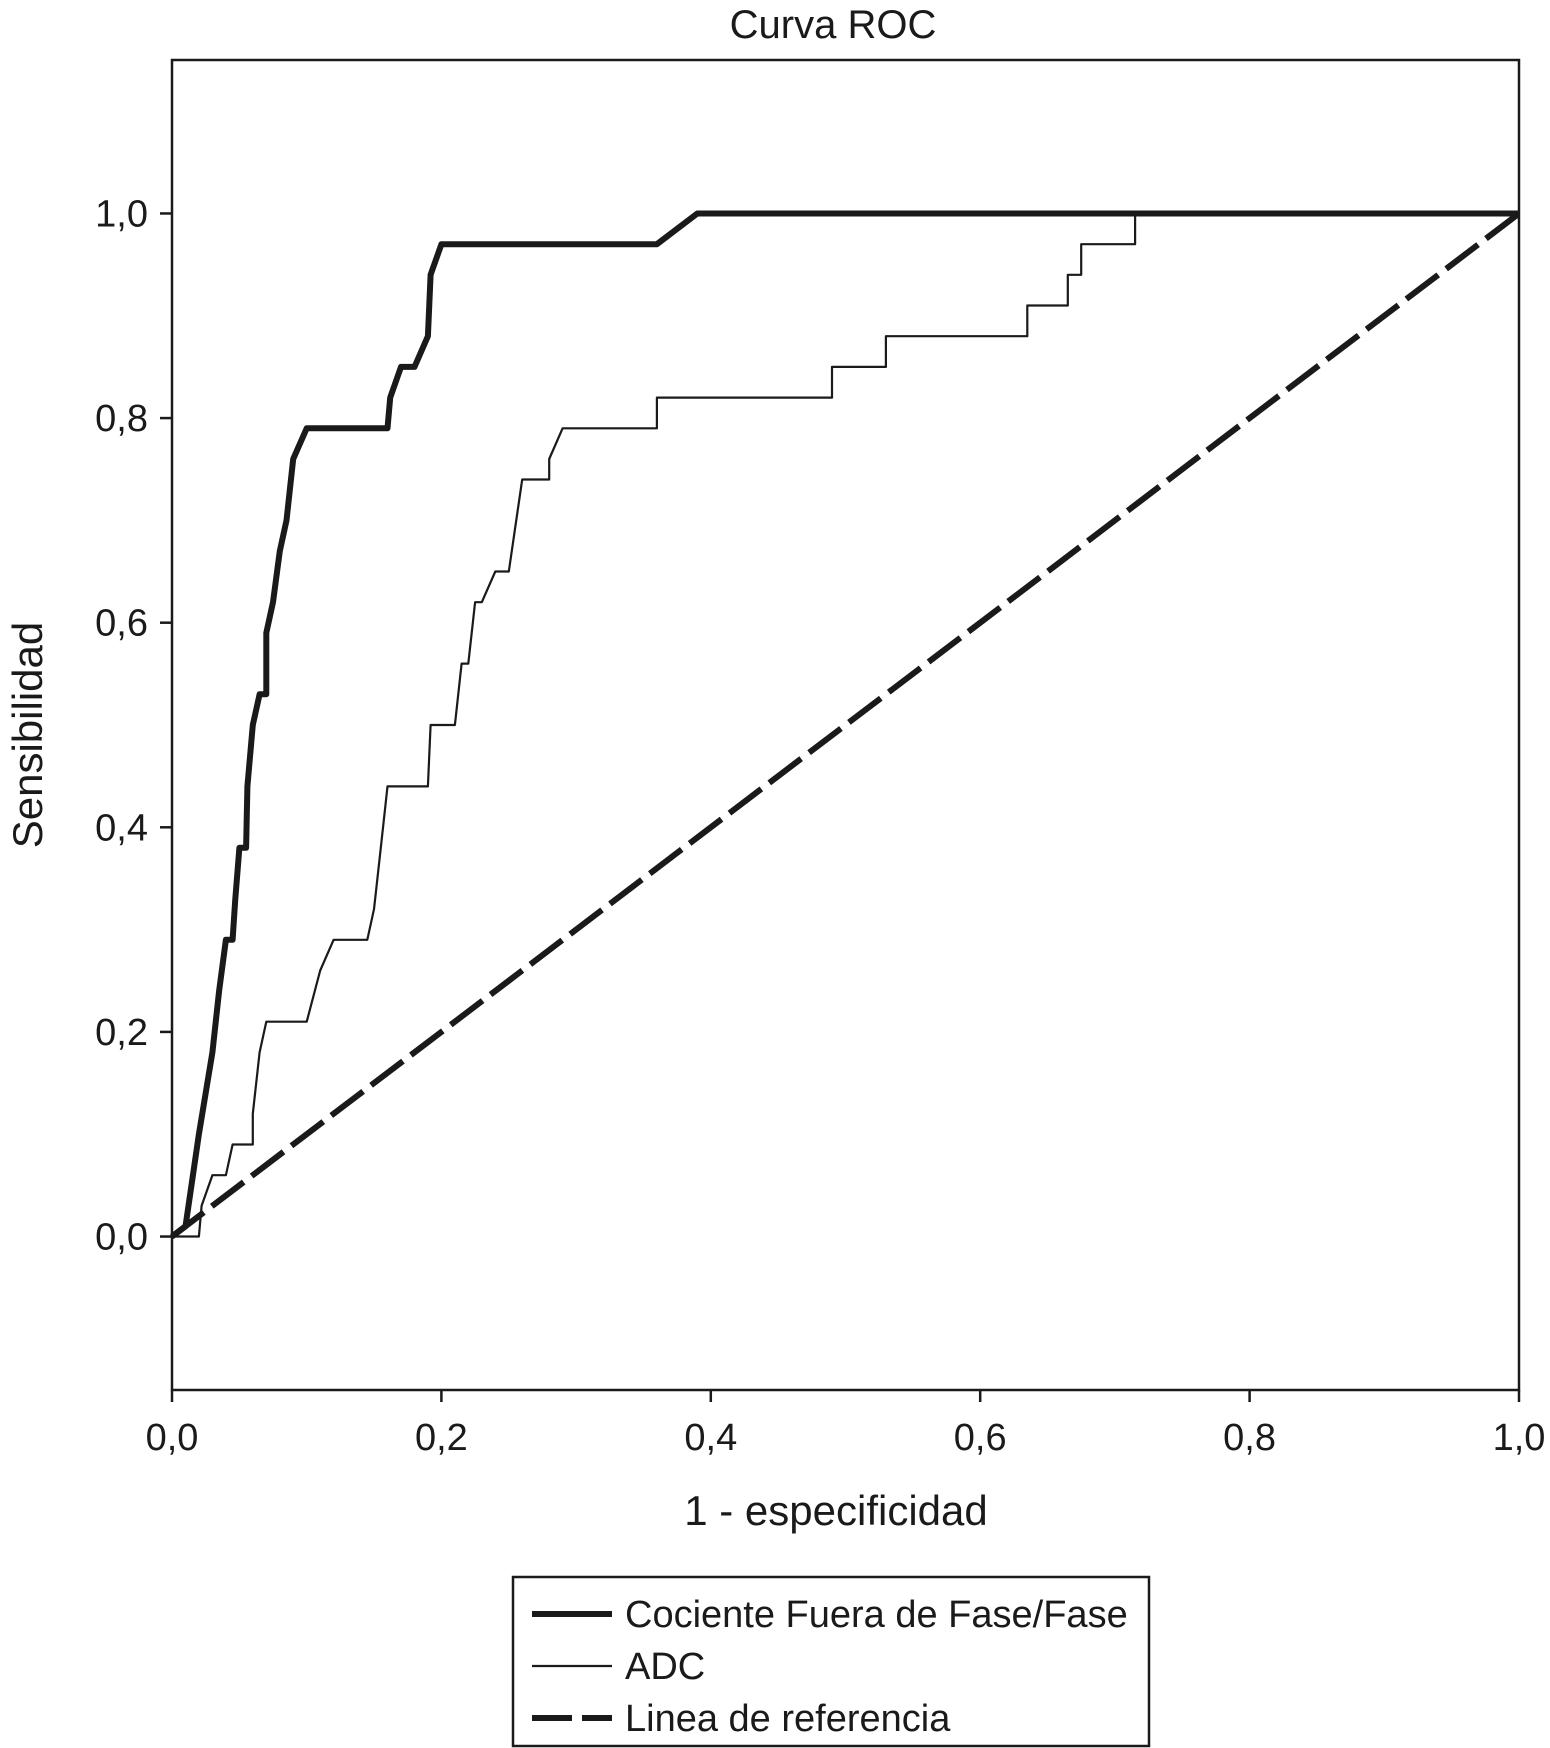 This screenshot has width=1550, height=1748. I want to click on y-axis-ticks: 0,0 0,2 0,4 0,6 0,8 1,0, so click(133, 726).